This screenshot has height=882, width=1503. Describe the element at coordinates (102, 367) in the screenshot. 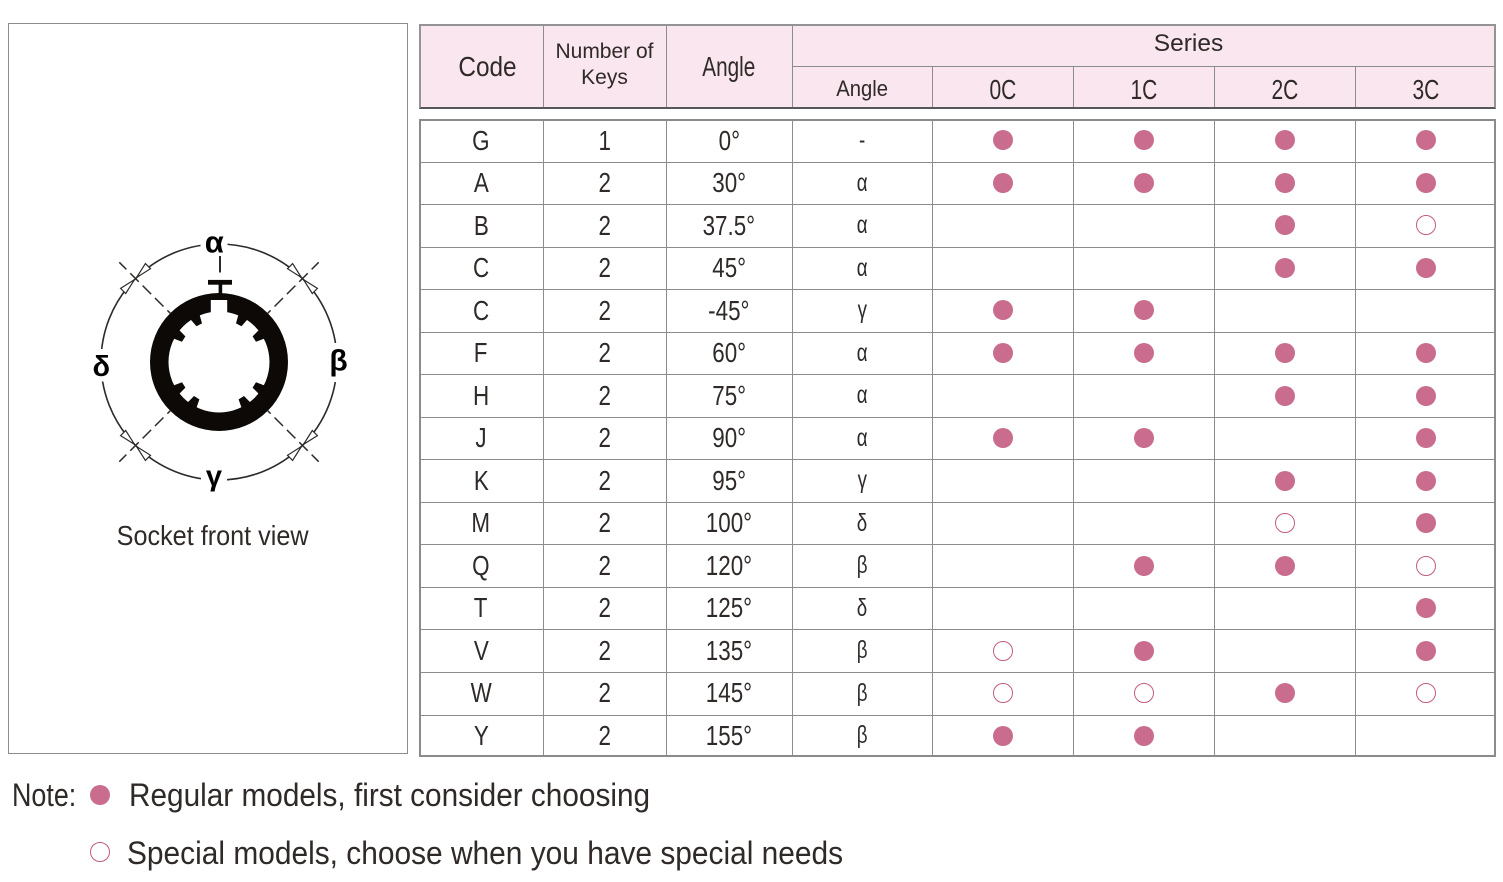

I see `svg-text: δ` at that location.